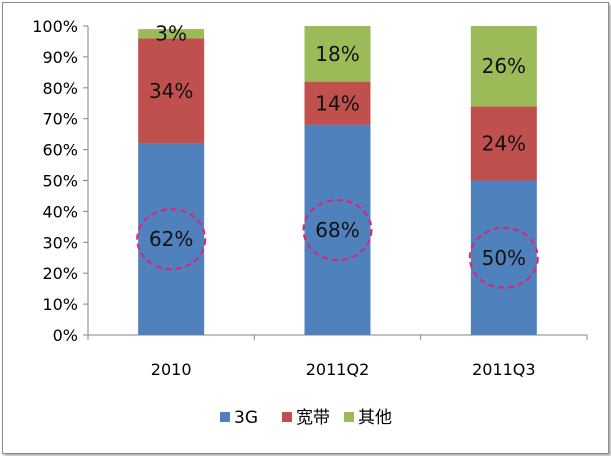 The image size is (611, 456). Describe the element at coordinates (60, 242) in the screenshot. I see `y-tick-label: 30%` at that location.